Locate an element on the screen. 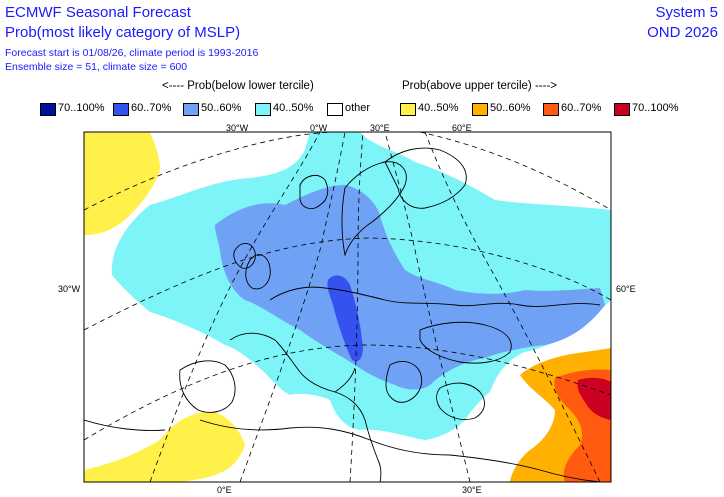 The image size is (724, 497). prob-region-60-70-below is located at coordinates (345, 318).